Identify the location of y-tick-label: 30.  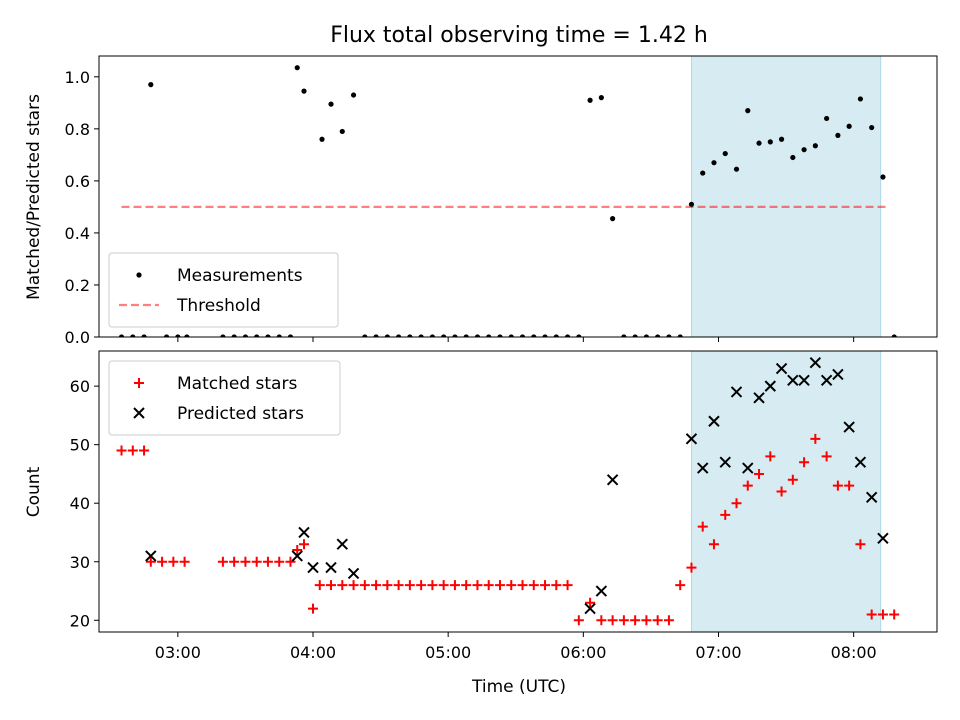
(80, 562).